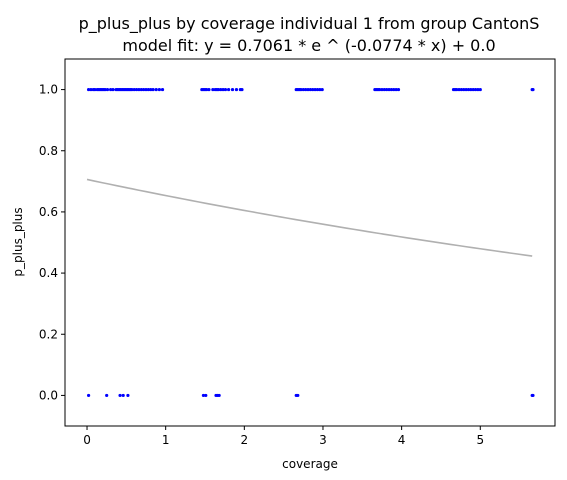 Image resolution: width=567 pixels, height=480 pixels. Describe the element at coordinates (48, 212) in the screenshot. I see `y-tick-label: 0.6` at that location.